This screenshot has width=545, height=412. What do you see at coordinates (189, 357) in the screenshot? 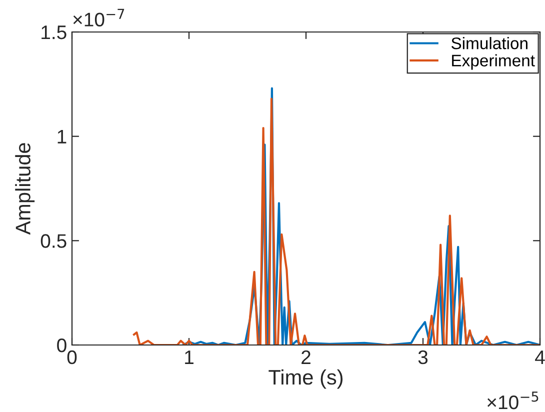
I see `x-tick-label: 1` at bounding box center [189, 357].